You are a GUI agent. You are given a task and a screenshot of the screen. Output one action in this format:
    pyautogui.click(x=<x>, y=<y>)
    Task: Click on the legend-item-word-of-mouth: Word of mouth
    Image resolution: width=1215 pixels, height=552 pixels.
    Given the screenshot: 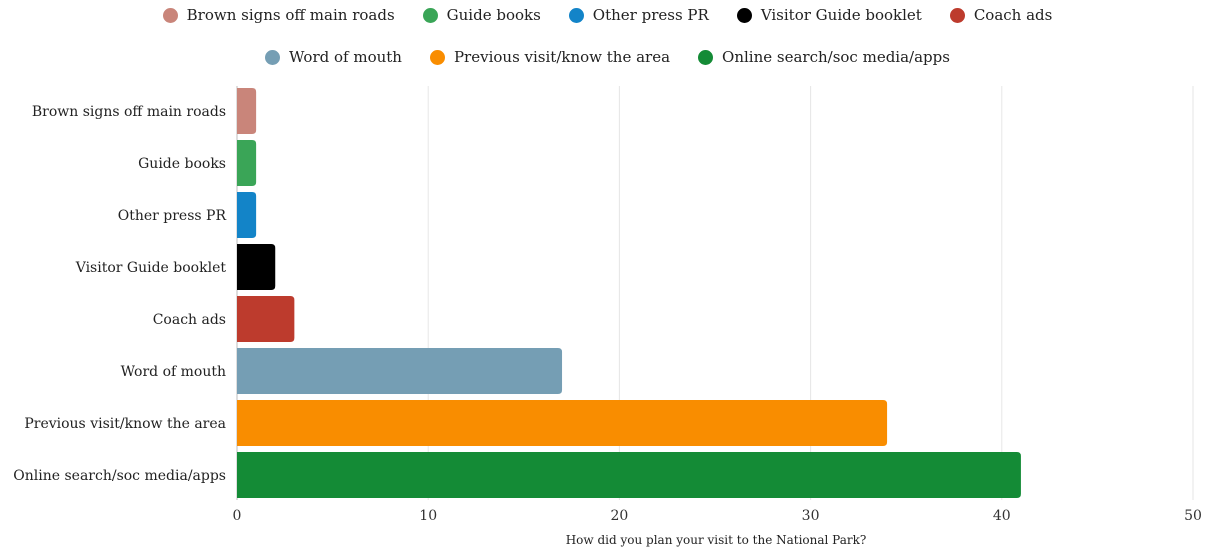 What is the action you would take?
    pyautogui.click(x=333, y=57)
    